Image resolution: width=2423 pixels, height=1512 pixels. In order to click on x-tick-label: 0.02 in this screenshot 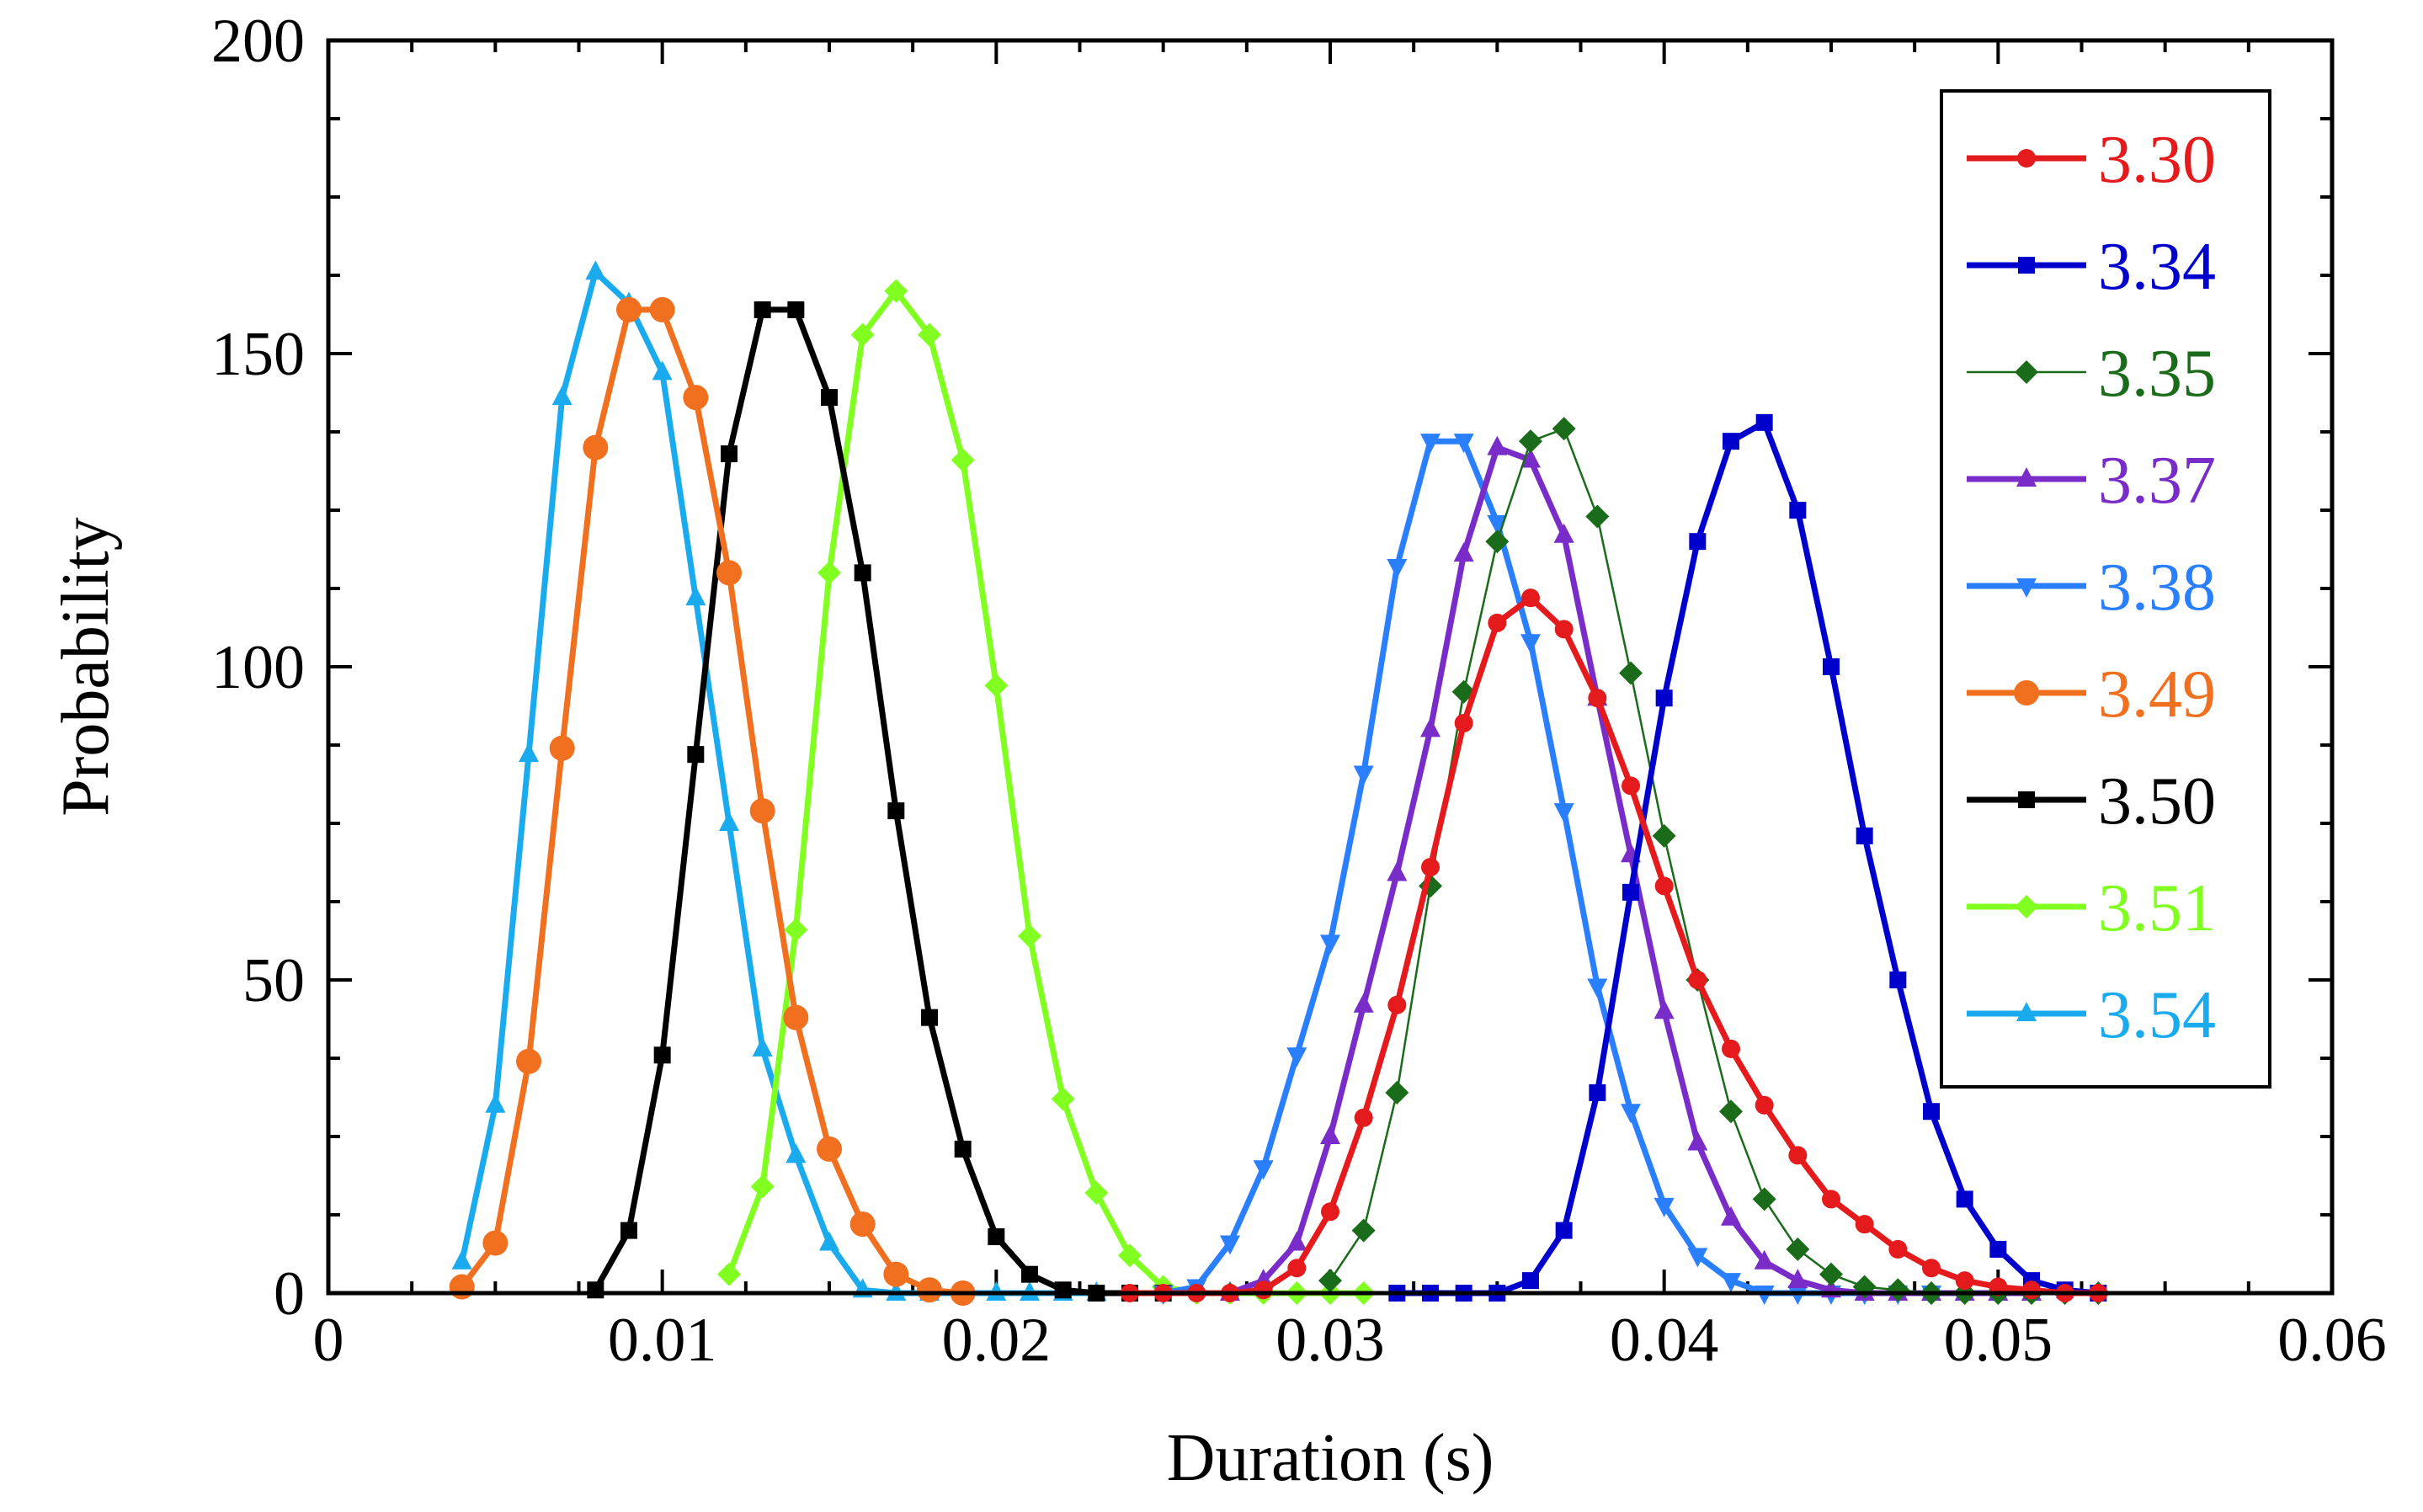, I will do `click(997, 1341)`.